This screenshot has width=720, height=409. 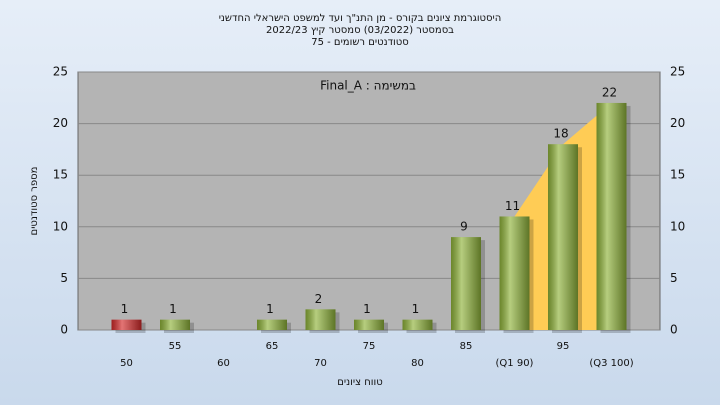 What do you see at coordinates (369, 346) in the screenshot?
I see `x-tick-label: 75` at bounding box center [369, 346].